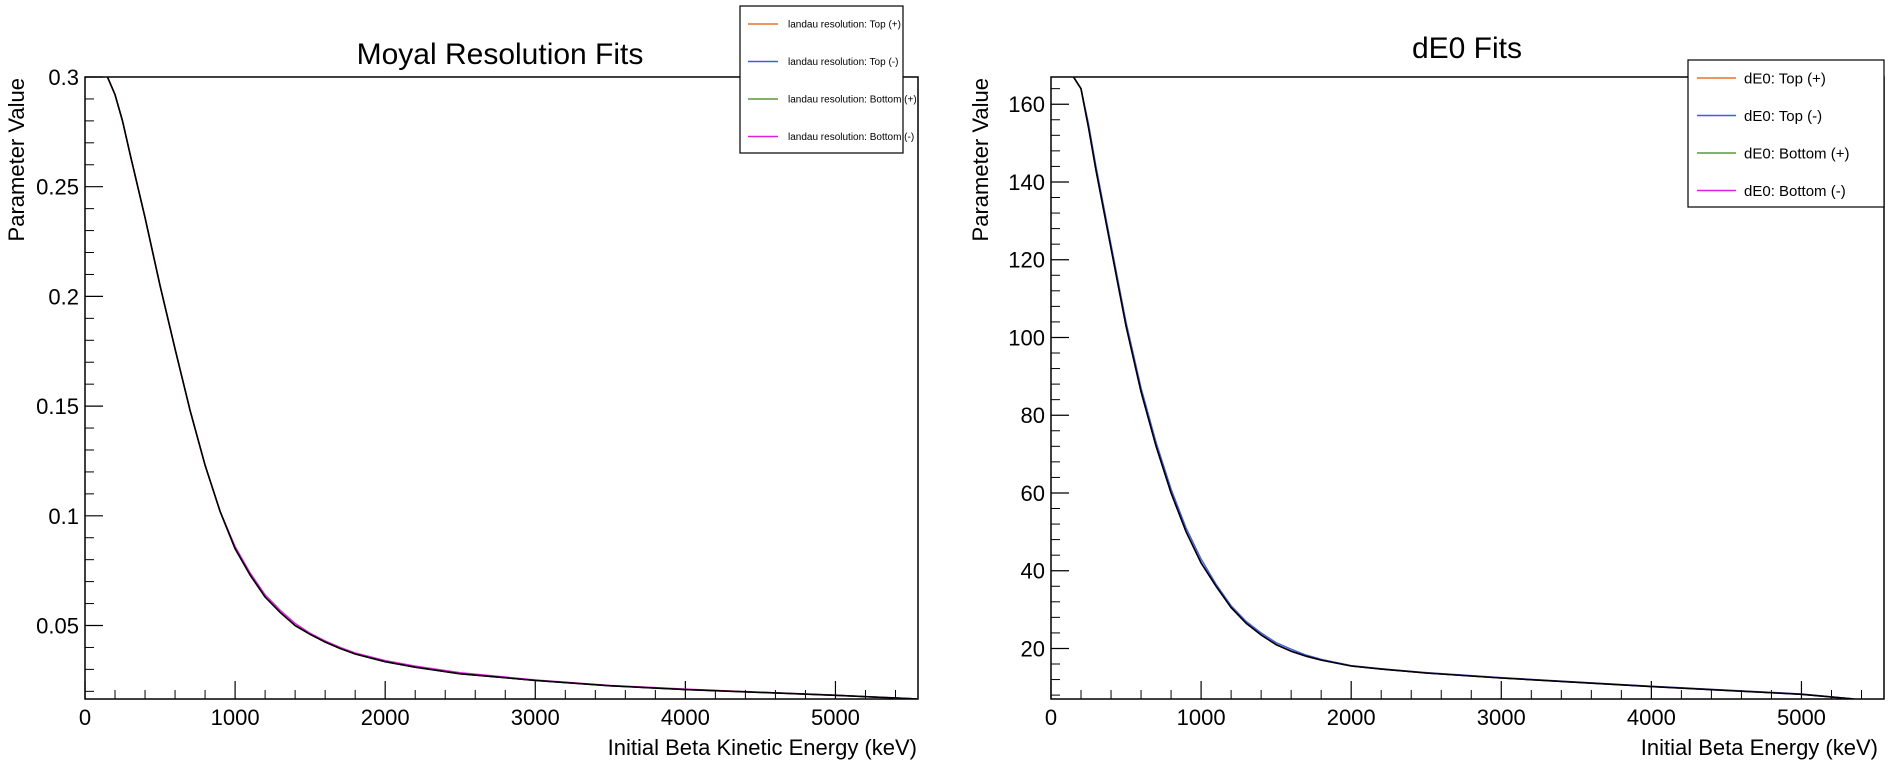 This screenshot has width=1890, height=766. Describe the element at coordinates (1033, 415) in the screenshot. I see `y-tick-label: 80` at that location.